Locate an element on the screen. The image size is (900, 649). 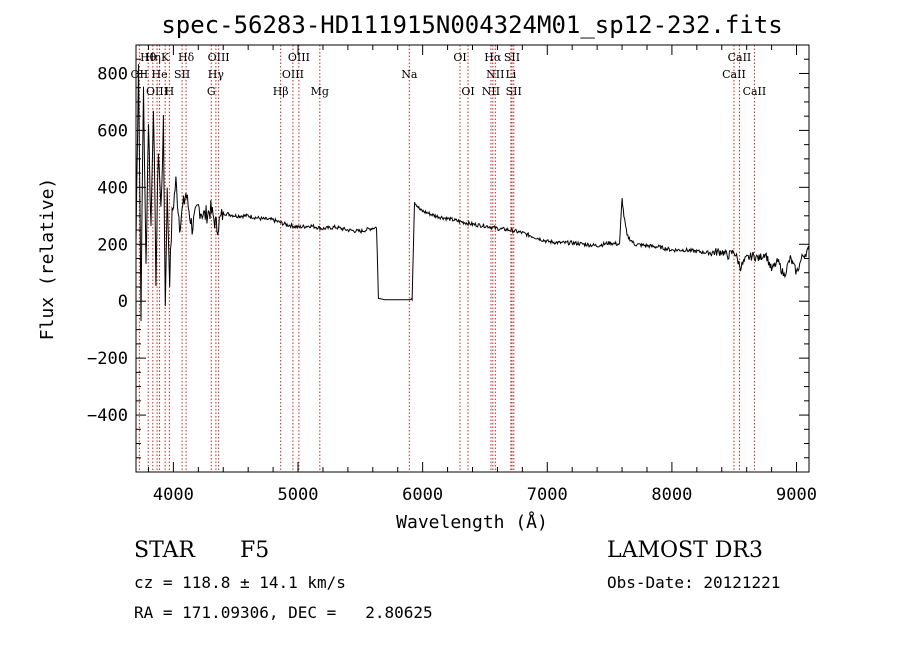
obs-date-text: Obs-Date: 20121221 is located at coordinates (694, 582).